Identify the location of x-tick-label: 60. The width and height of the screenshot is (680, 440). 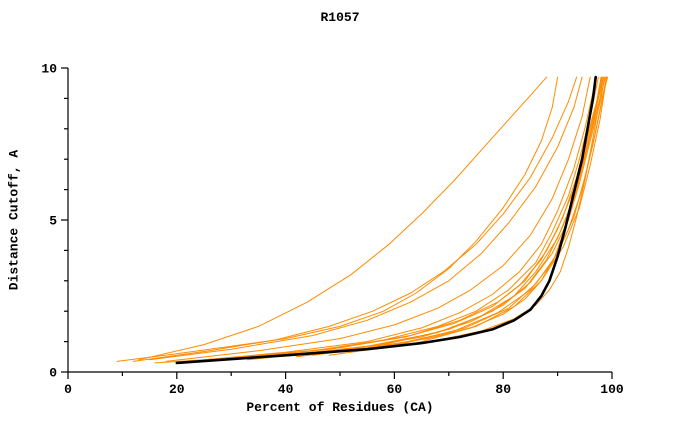
(395, 389).